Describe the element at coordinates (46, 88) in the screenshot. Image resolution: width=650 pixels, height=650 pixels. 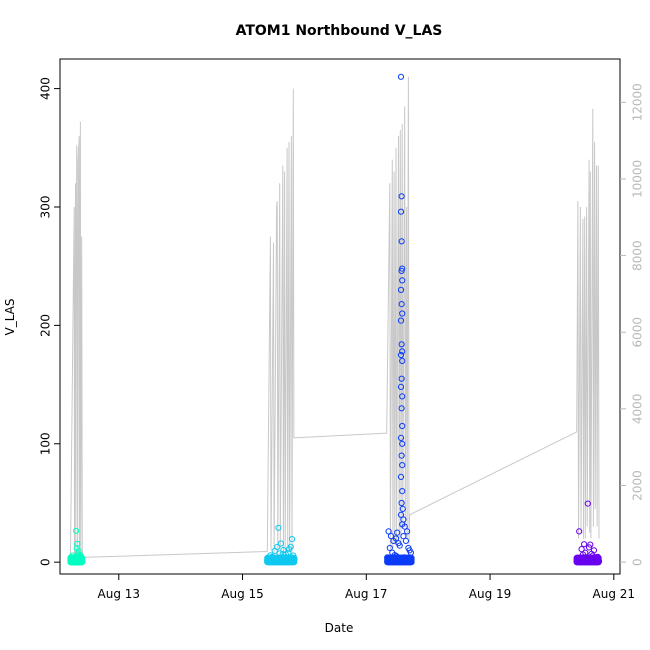
I see `y-tick-label: 400` at that location.